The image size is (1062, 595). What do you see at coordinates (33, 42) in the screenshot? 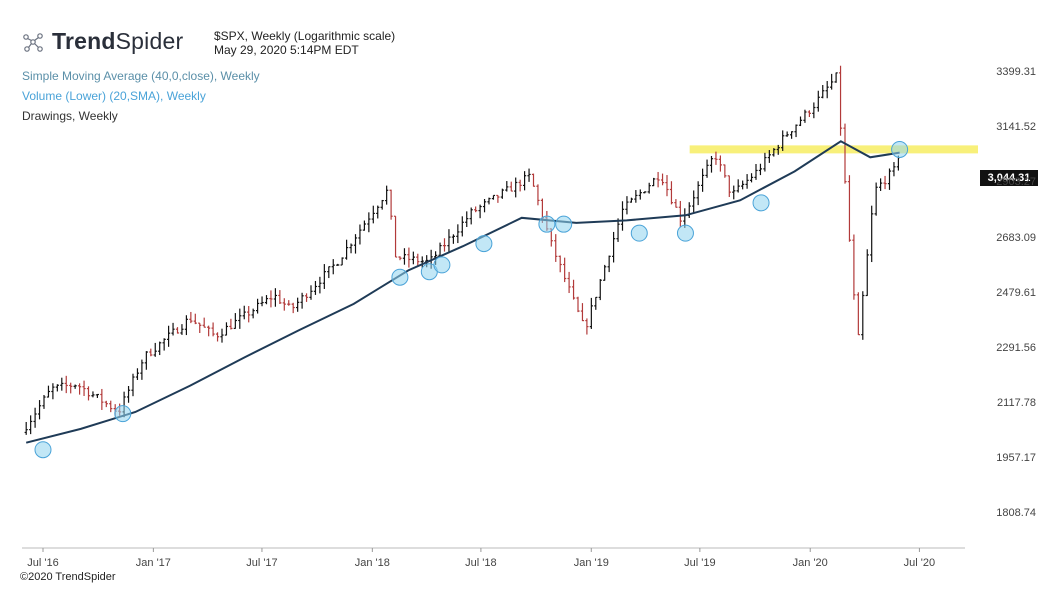
I see `spider-logo-icon` at bounding box center [33, 42].